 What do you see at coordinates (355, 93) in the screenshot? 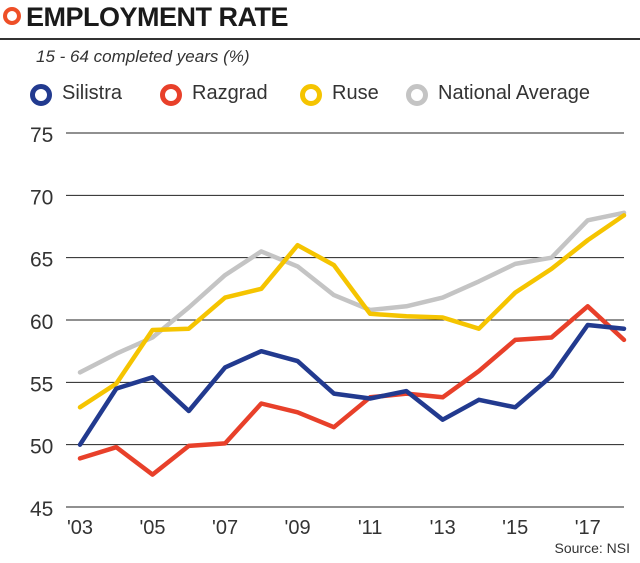
I see `legend-label-ruse: Ruse` at bounding box center [355, 93].